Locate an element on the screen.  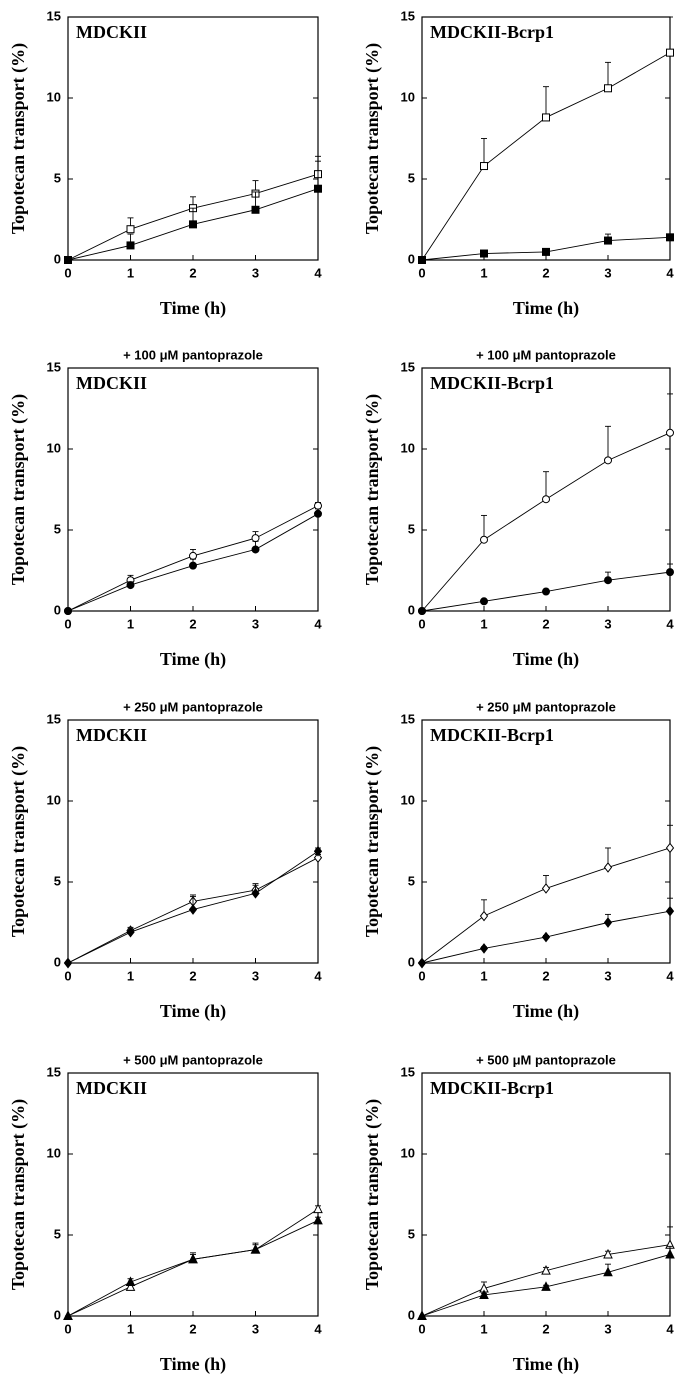
panel-title: + 100 μM pantoprazole is located at coordinates (193, 354).